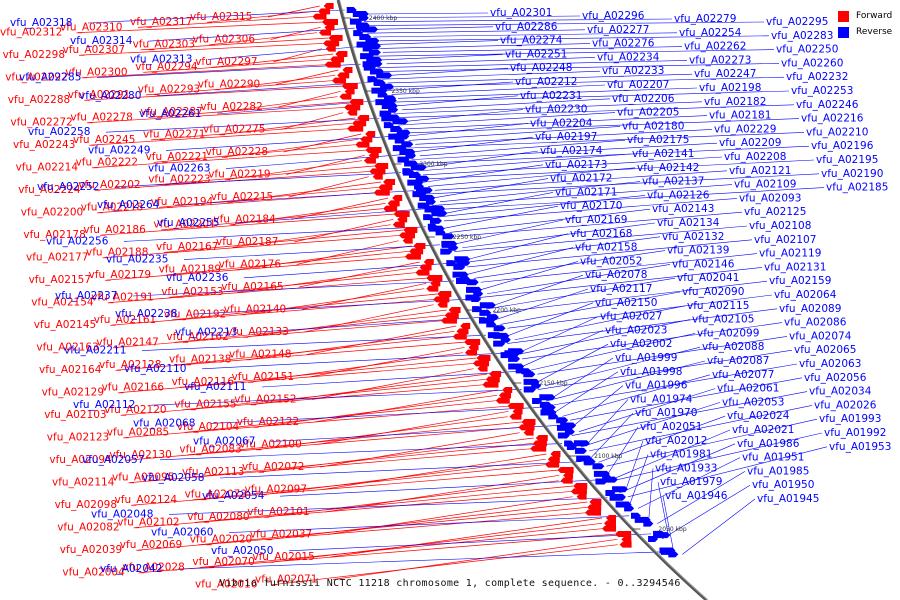 This screenshot has width=900, height=600. I want to click on reverse-gene-label: vfu_A02235, so click(137, 260).